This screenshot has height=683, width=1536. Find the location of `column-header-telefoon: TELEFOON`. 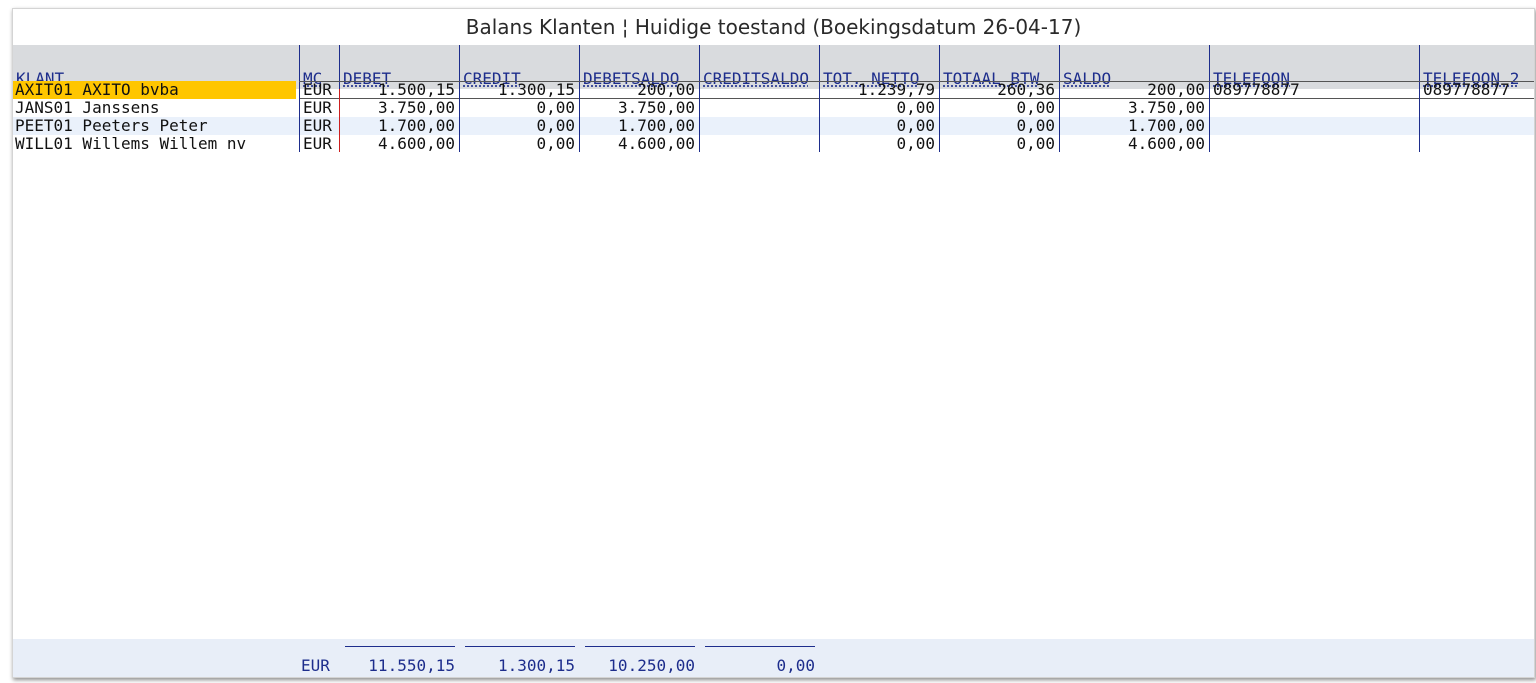

column-header-telefoon: TELEFOON is located at coordinates (1314, 67).